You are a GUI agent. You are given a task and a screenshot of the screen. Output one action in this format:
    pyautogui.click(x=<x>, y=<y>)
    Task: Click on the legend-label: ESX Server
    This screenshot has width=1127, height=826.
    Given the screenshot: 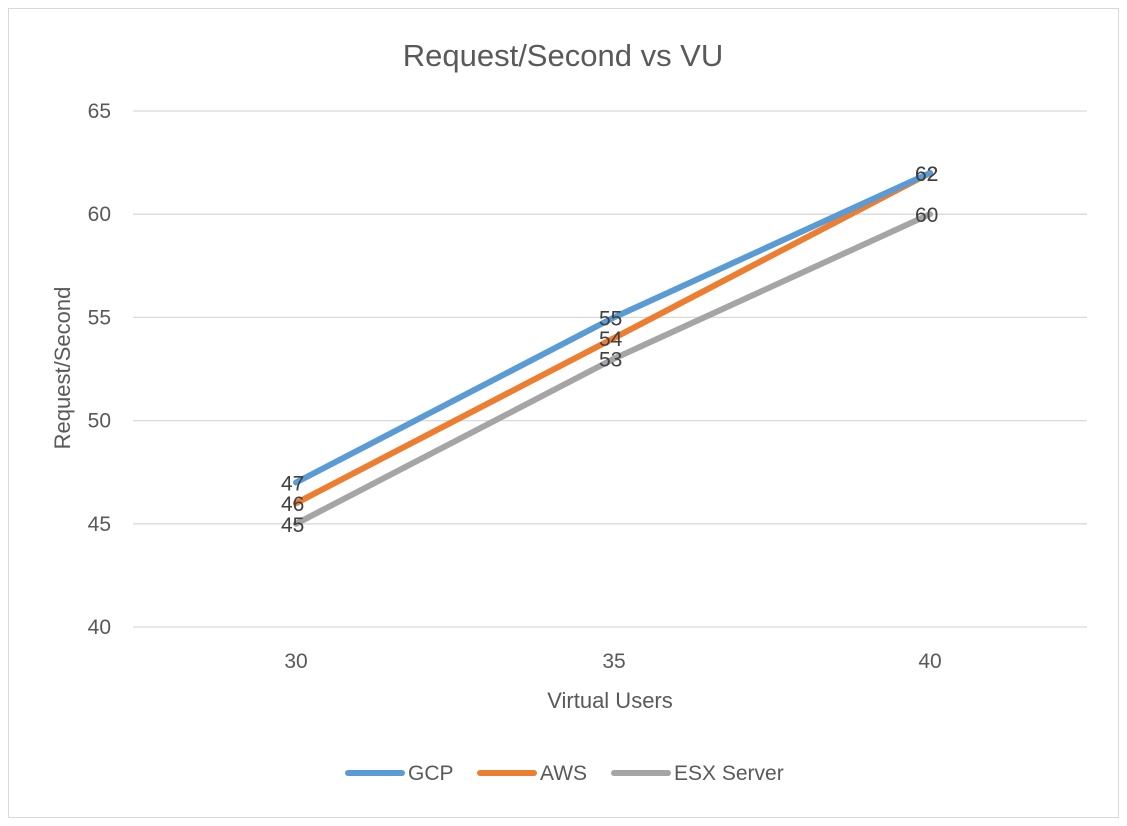 What is the action you would take?
    pyautogui.click(x=729, y=773)
    